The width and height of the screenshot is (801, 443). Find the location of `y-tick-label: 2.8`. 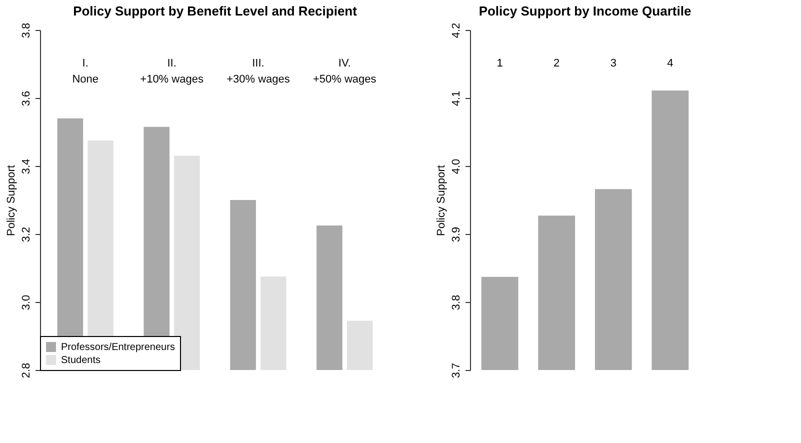

y-tick-label: 2.8 is located at coordinates (26, 370).